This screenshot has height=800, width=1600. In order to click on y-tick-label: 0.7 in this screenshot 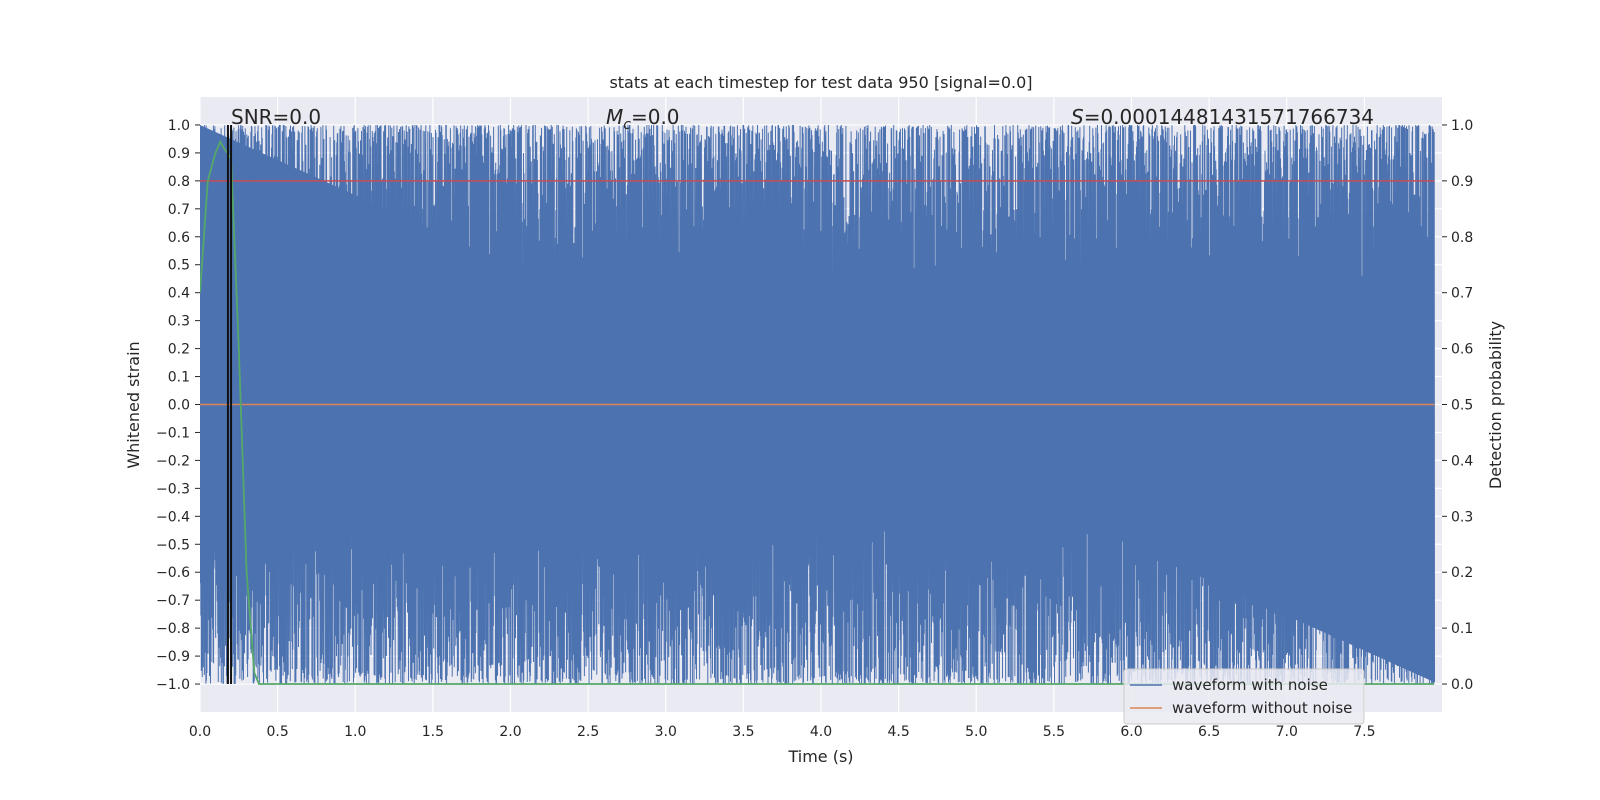, I will do `click(179, 210)`.